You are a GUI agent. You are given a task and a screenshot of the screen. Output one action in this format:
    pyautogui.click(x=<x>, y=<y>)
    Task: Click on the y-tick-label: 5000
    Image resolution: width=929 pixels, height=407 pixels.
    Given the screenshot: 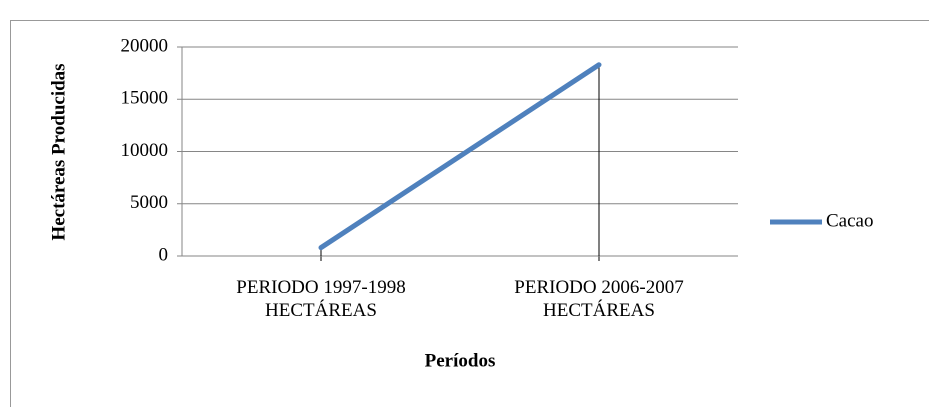 What is the action you would take?
    pyautogui.click(x=149, y=202)
    